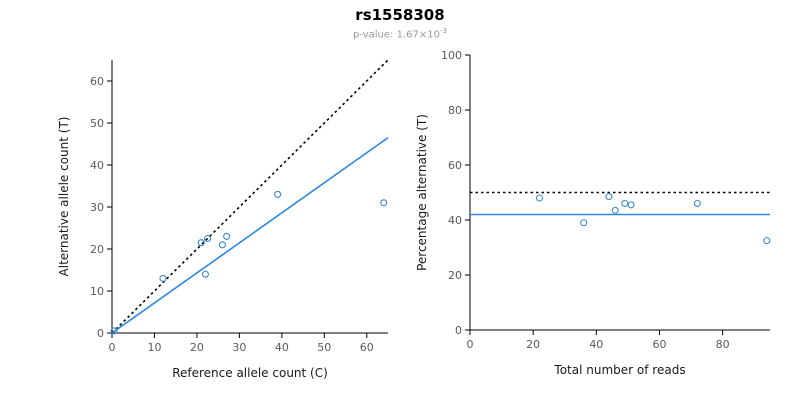 The width and height of the screenshot is (800, 400). I want to click on pvalue-text: p-value: 1.67×10, so click(396, 35).